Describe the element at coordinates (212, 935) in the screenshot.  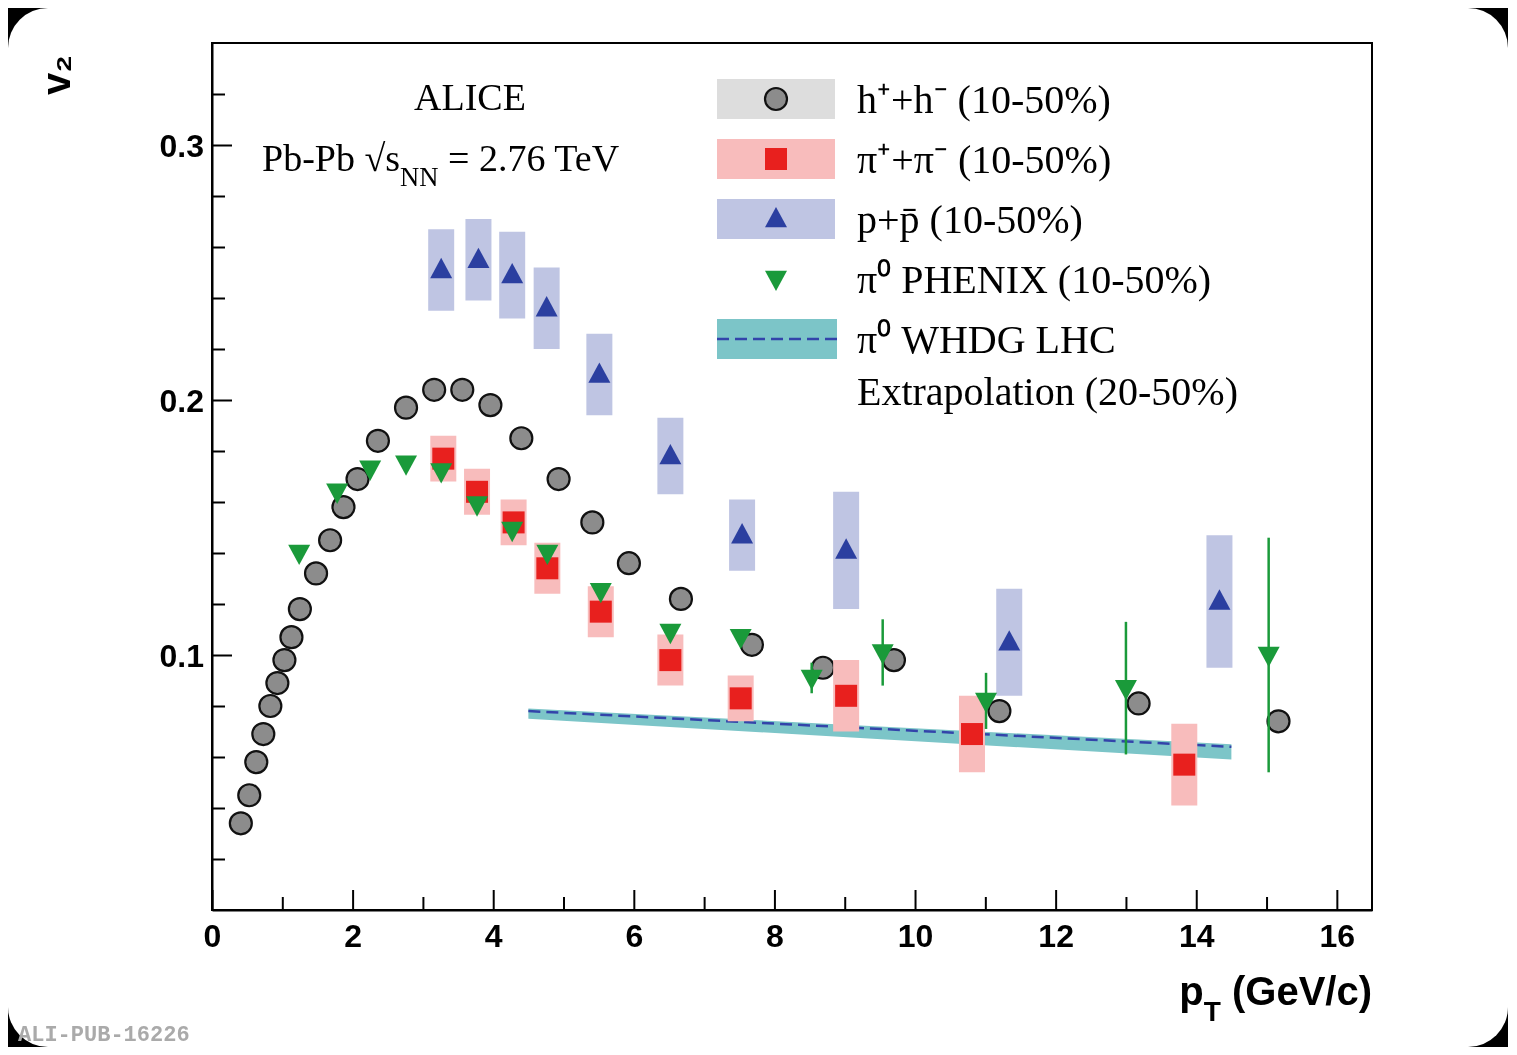
I see `x-tick-label: 0` at that location.